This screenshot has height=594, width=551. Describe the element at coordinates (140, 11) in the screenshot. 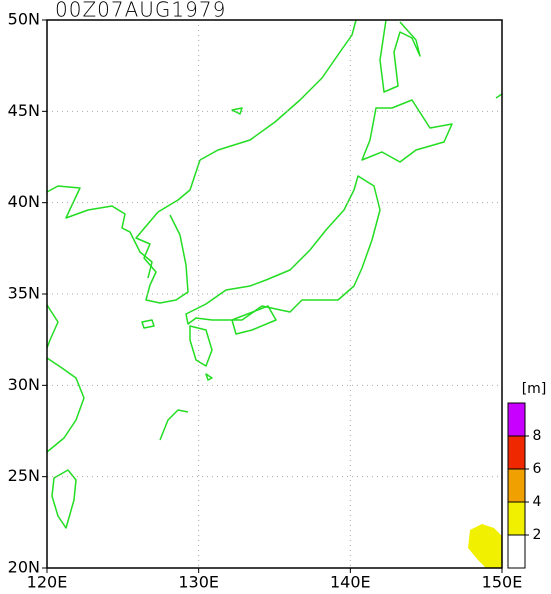

I see `map-title: 00Z07AUG1979` at that location.